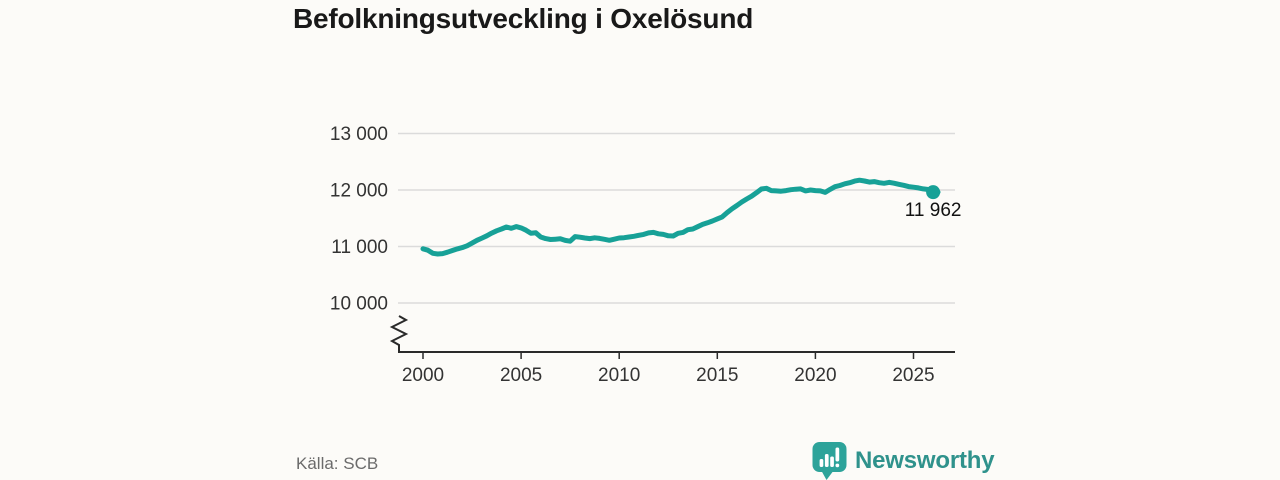  What do you see at coordinates (359, 304) in the screenshot?
I see `y-tick-label: 10 000` at bounding box center [359, 304].